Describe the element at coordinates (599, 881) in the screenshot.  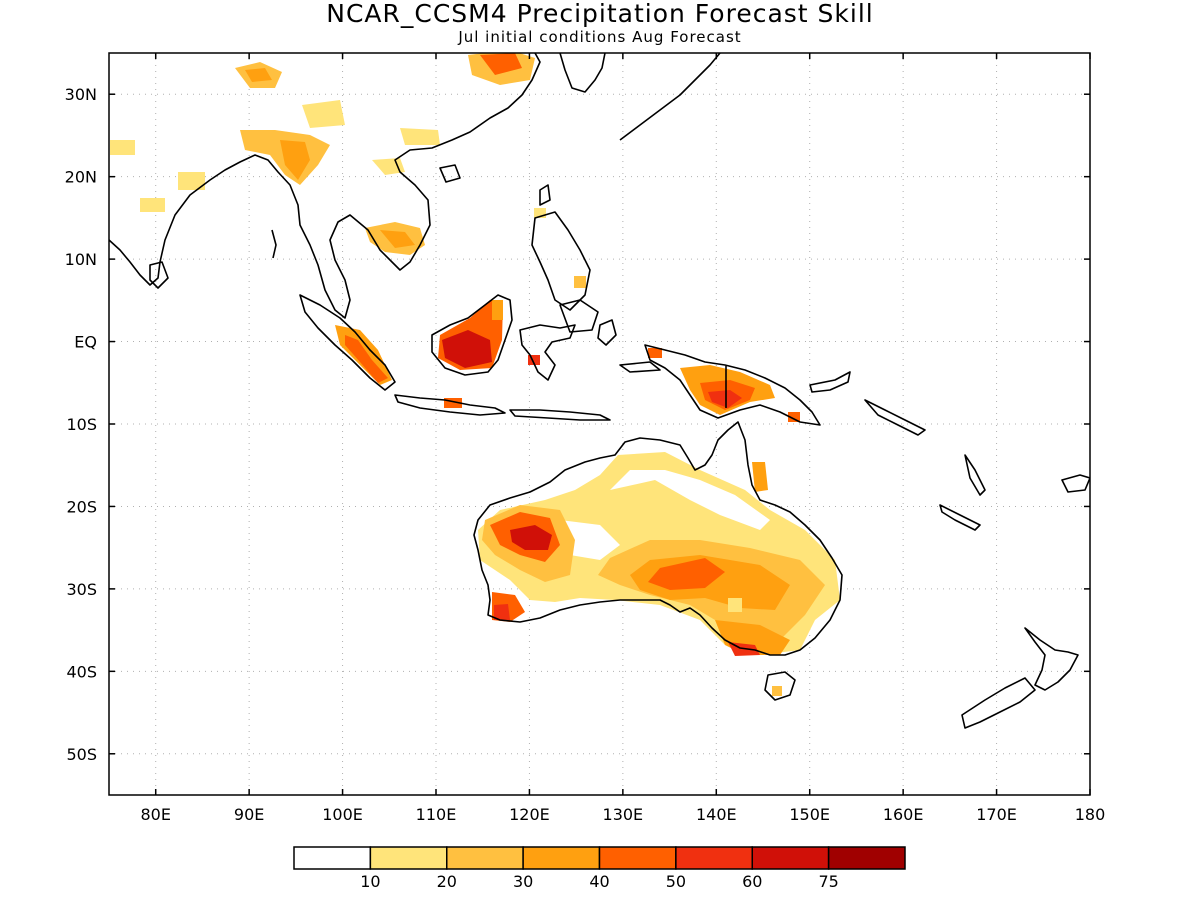
I see `color-bar-label: 40` at that location.